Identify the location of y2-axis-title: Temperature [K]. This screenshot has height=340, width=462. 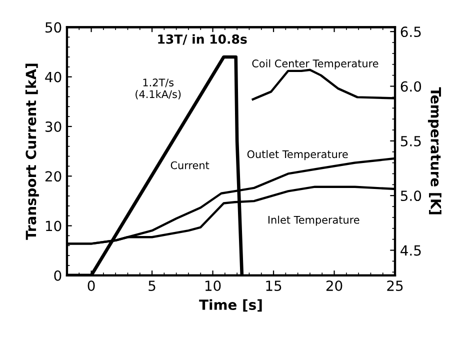
(435, 150).